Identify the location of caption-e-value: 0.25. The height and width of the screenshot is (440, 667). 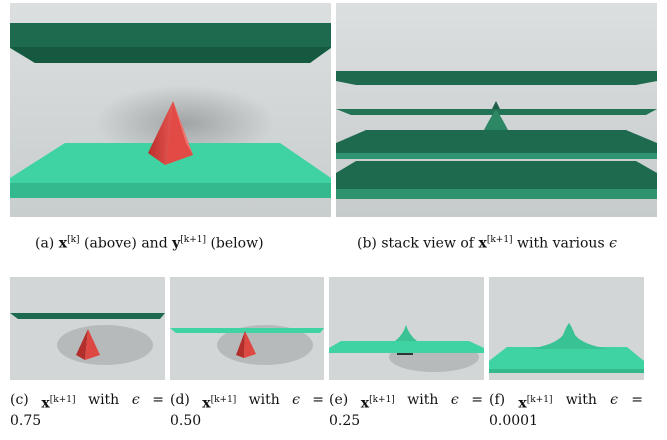
(345, 420).